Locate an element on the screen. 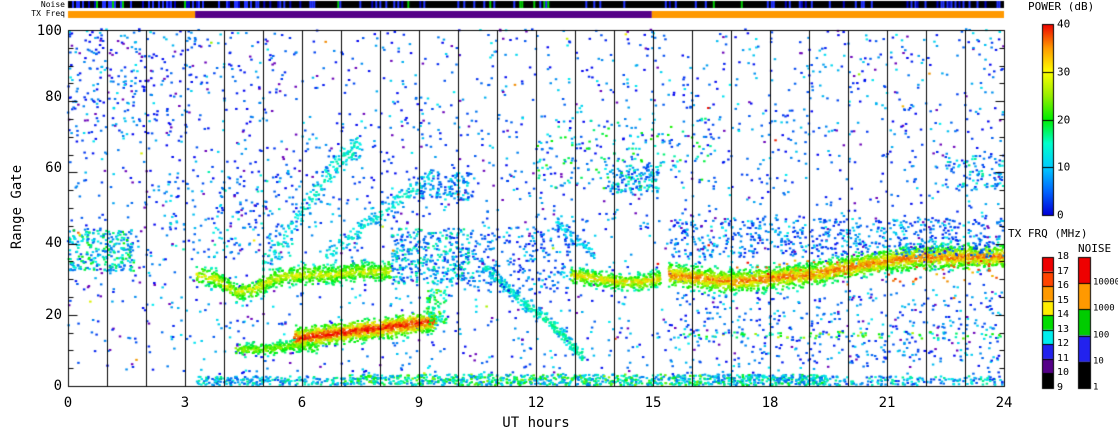 The image size is (1118, 435). y-tick-40: 40 is located at coordinates (53, 243).